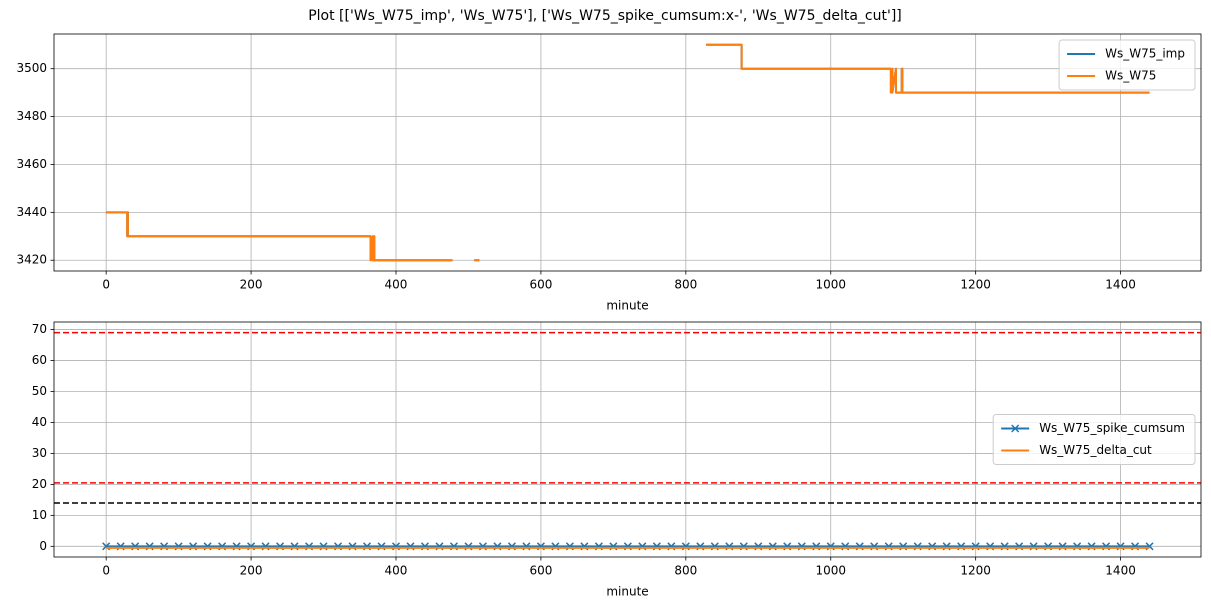 The width and height of the screenshot is (1211, 611). Describe the element at coordinates (31, 68) in the screenshot. I see `y-tick-label: 3500` at that location.